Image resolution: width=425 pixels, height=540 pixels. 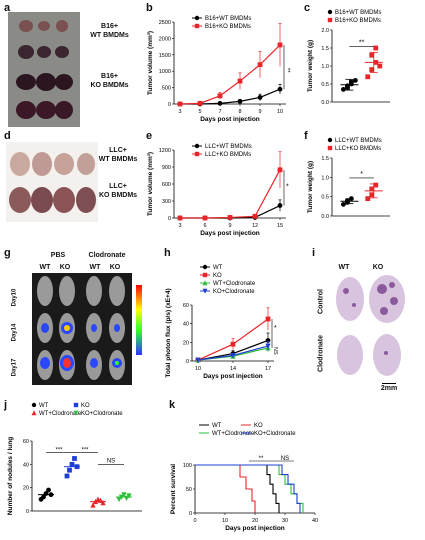 I want to click on legend-label: B16+KO BMDMs, so click(x=228, y=27).